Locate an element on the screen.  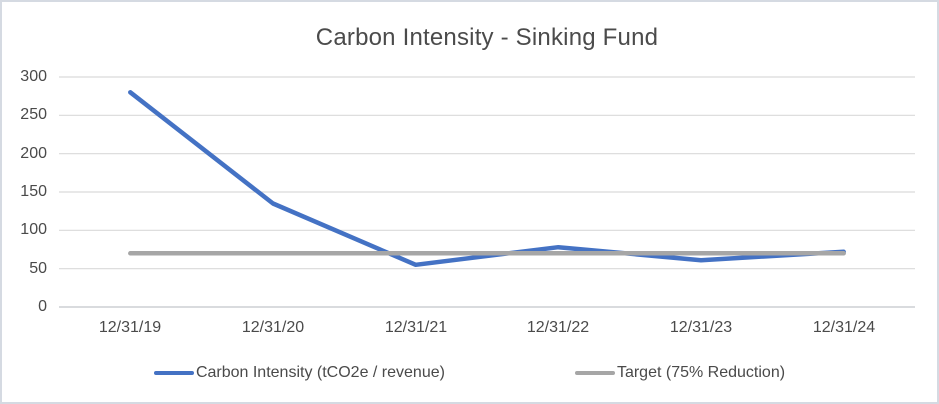
y-axis-tick-label: 200 is located at coordinates (33, 153).